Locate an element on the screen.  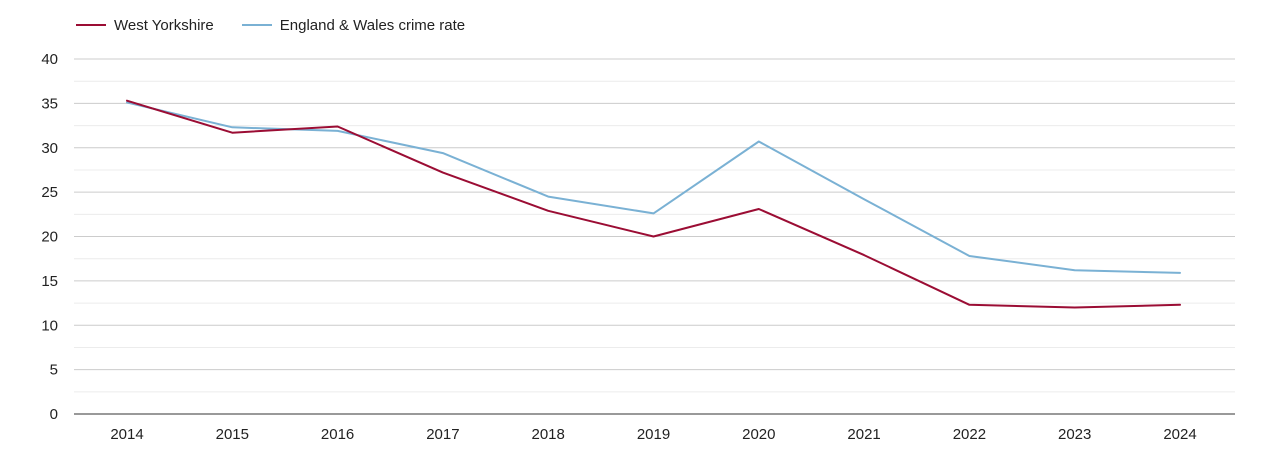
legend-item-england-wales: England & Wales crime rate is located at coordinates (353, 25).